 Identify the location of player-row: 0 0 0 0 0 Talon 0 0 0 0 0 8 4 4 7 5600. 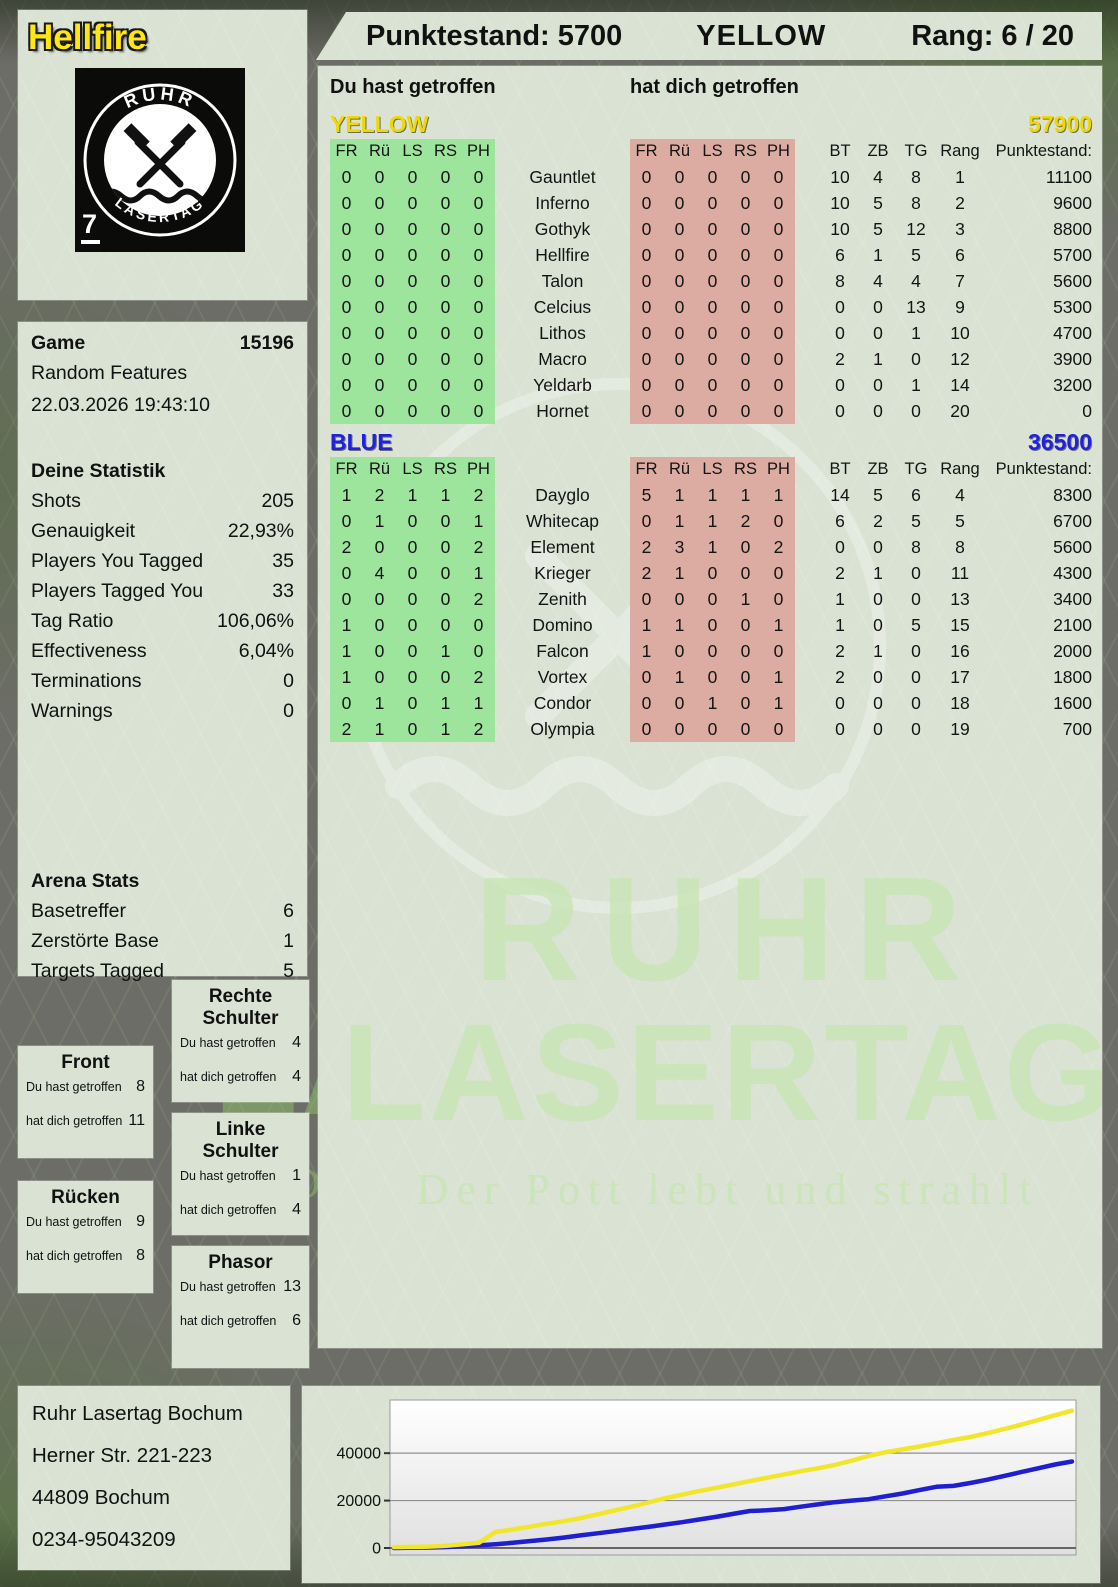
(711, 281).